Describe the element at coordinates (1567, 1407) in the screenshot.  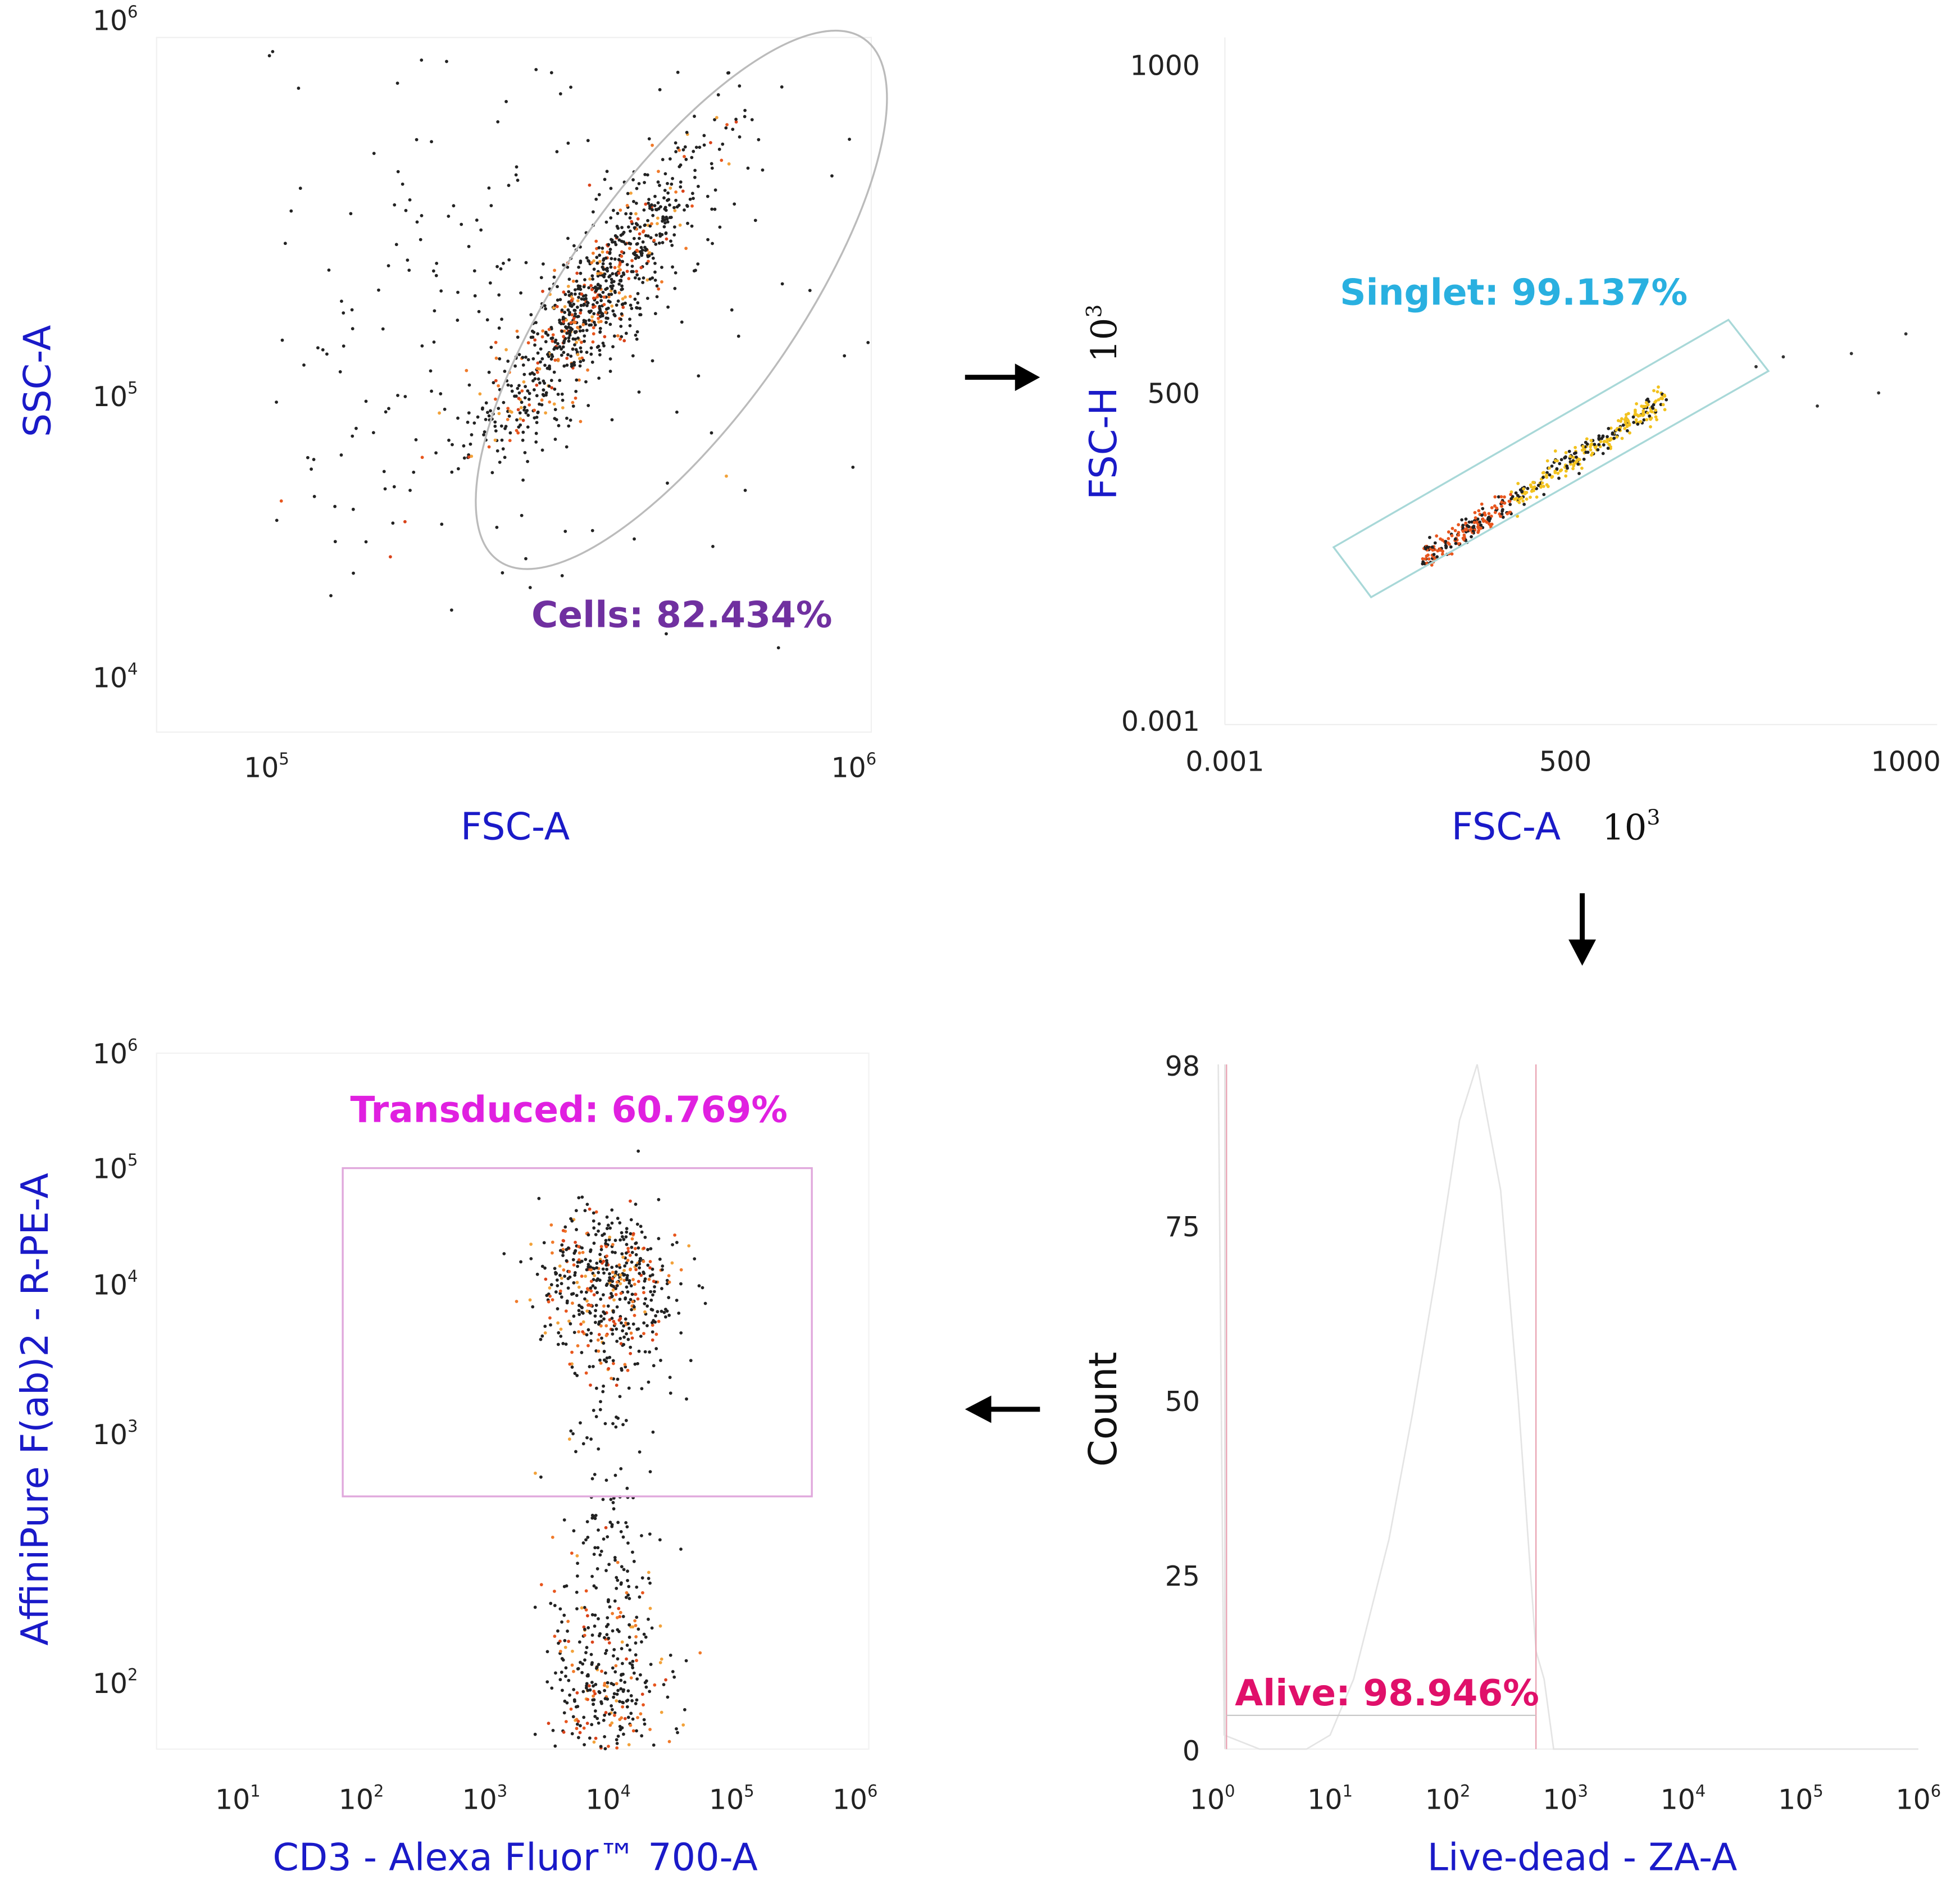
I see `histogram-curve` at that location.